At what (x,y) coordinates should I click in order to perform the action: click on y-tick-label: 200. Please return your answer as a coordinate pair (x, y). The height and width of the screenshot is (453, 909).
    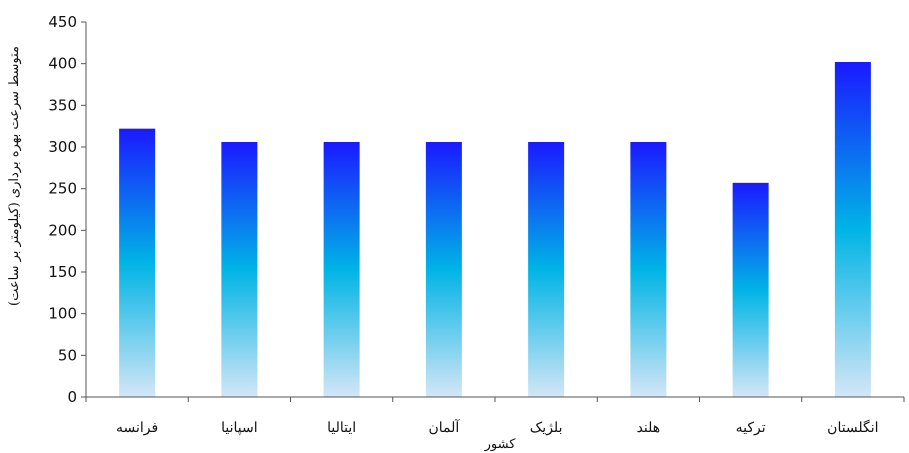
    Looking at the image, I should click on (62, 230).